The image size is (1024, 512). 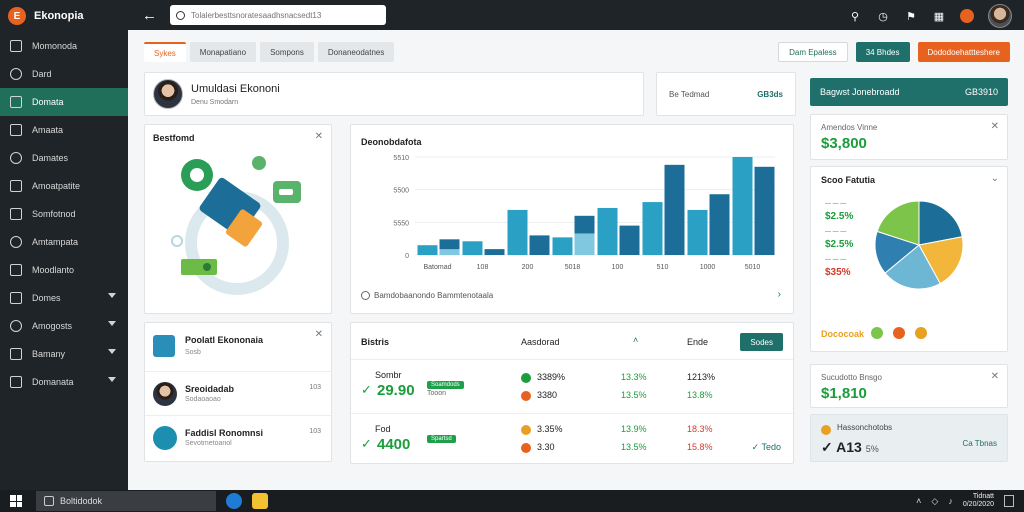 I want to click on stat-1-label: Amendos Vinne, so click(x=849, y=127).